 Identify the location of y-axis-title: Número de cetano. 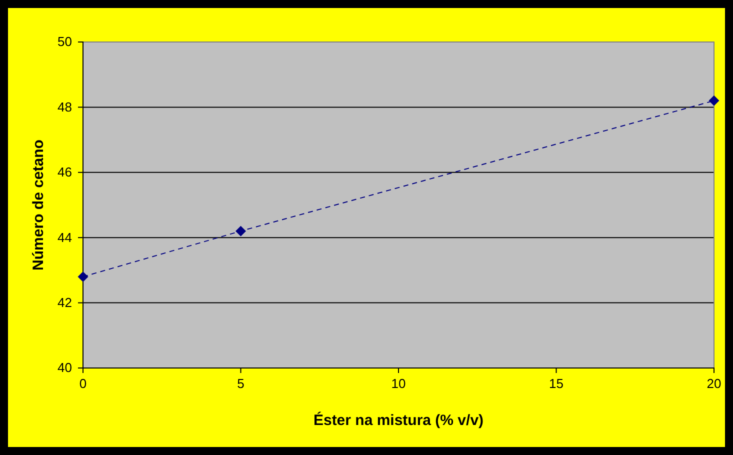
(38, 205).